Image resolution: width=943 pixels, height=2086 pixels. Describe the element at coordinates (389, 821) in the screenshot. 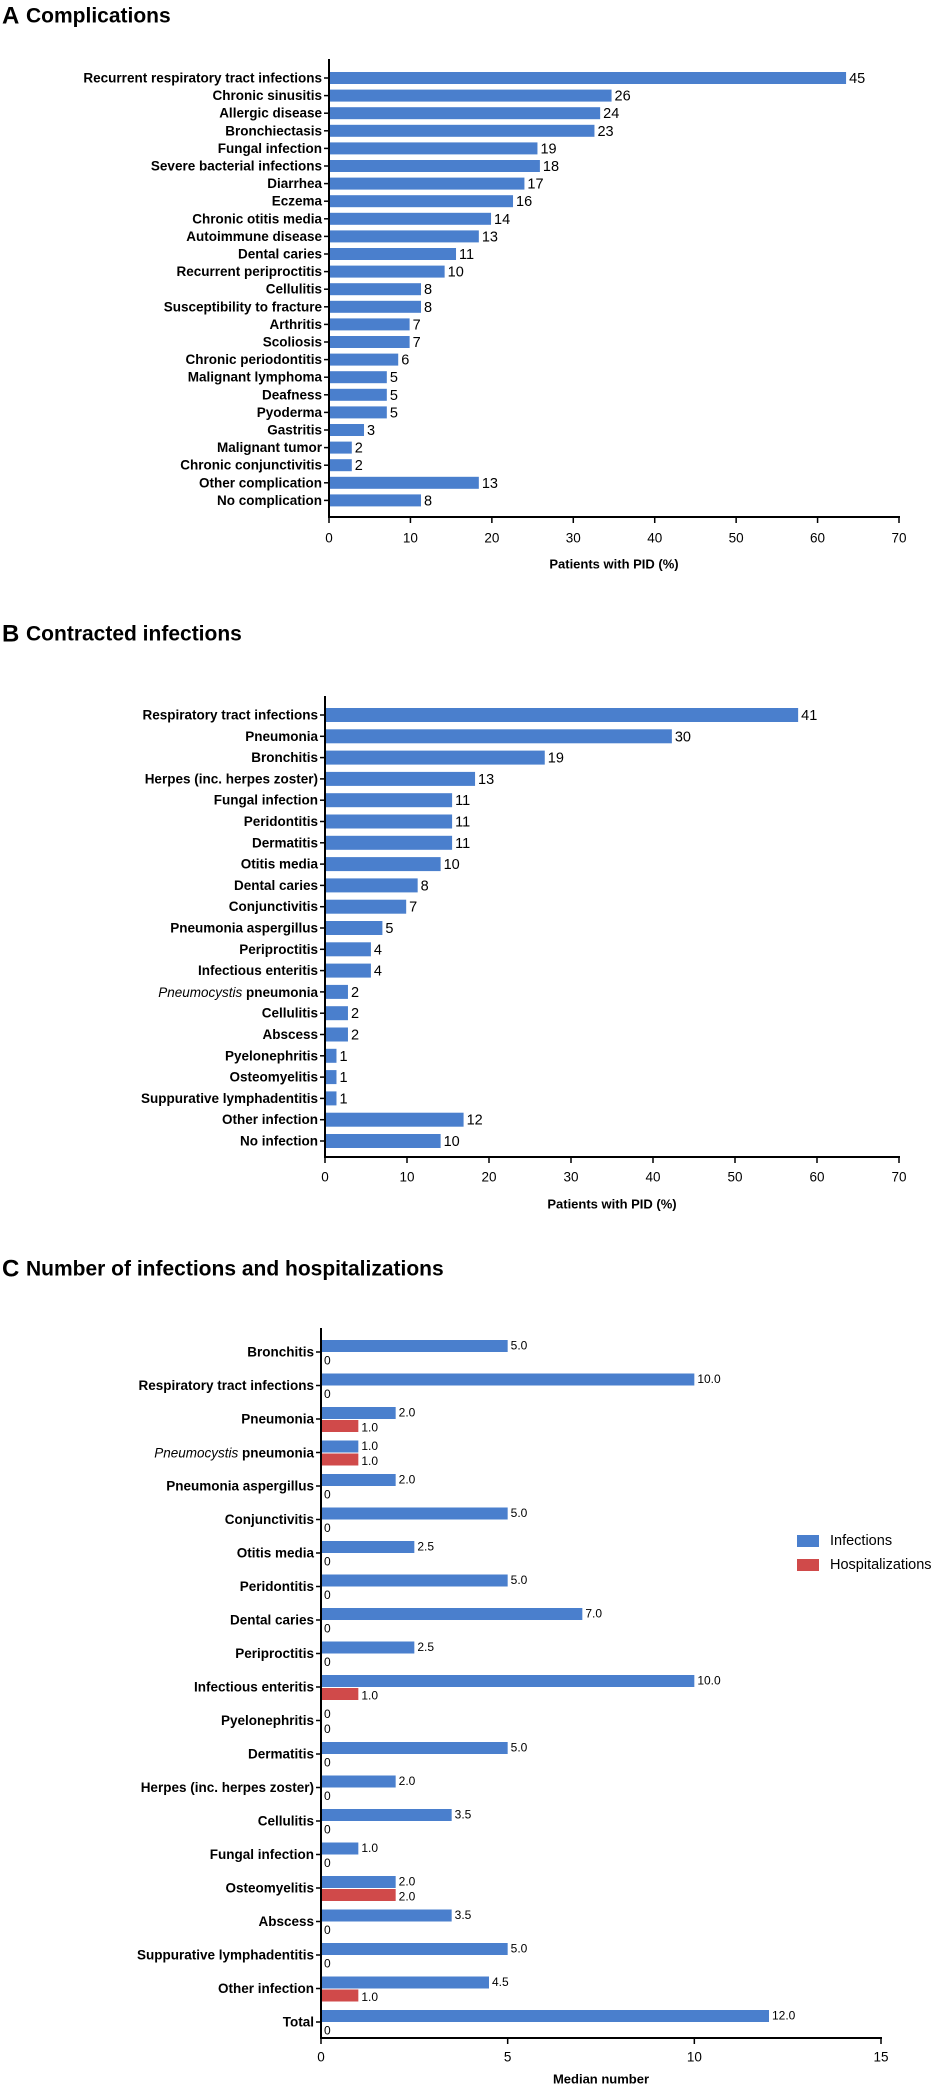

I see `bar-peridontitis` at that location.